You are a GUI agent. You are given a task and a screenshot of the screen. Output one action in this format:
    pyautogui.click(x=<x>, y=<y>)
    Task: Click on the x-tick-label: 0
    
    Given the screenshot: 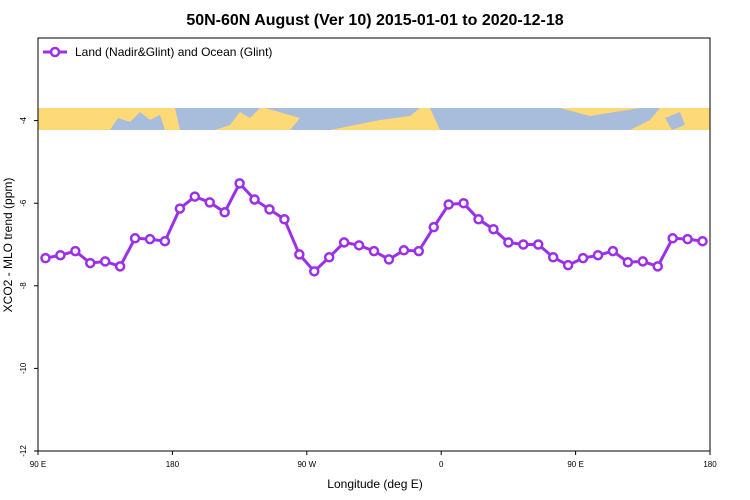 What is the action you would take?
    pyautogui.click(x=441, y=464)
    